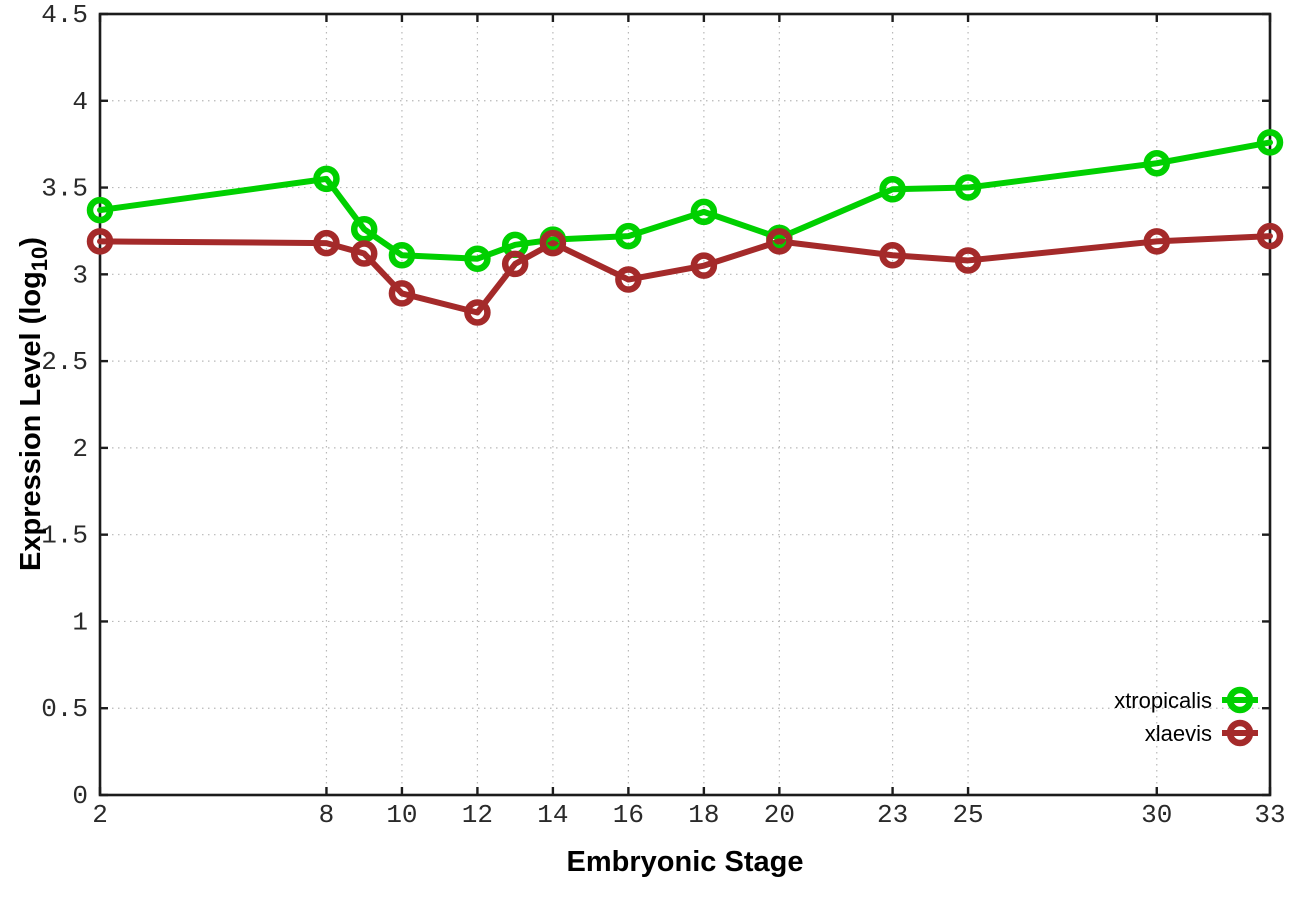 The width and height of the screenshot is (1296, 907). What do you see at coordinates (892, 815) in the screenshot?
I see `x-tick-label: 23` at bounding box center [892, 815].